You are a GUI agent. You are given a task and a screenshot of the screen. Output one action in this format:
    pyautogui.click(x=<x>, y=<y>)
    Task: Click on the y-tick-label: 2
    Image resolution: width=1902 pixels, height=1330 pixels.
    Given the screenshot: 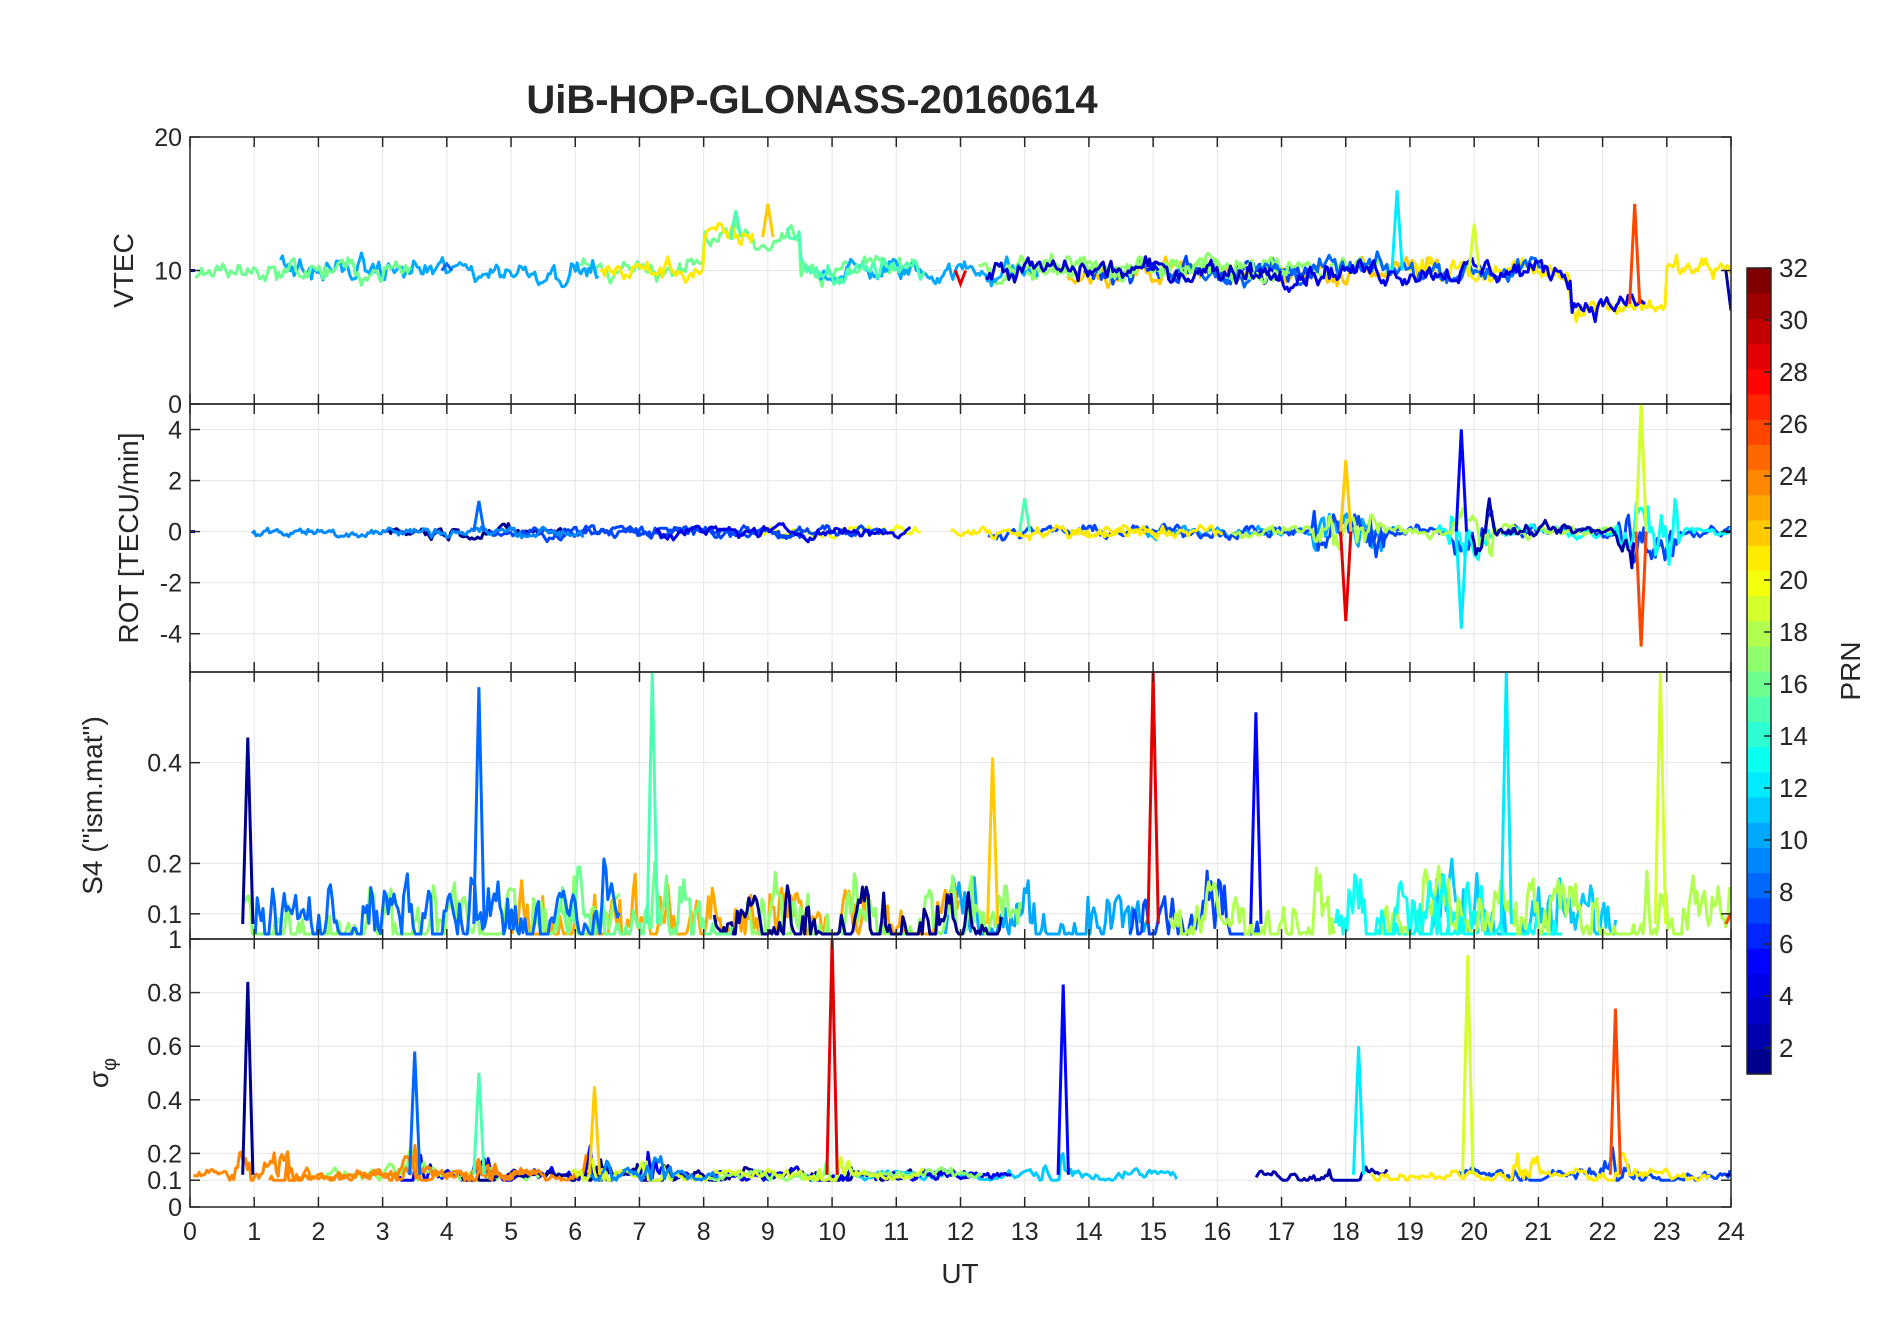 What is the action you would take?
    pyautogui.click(x=175, y=482)
    